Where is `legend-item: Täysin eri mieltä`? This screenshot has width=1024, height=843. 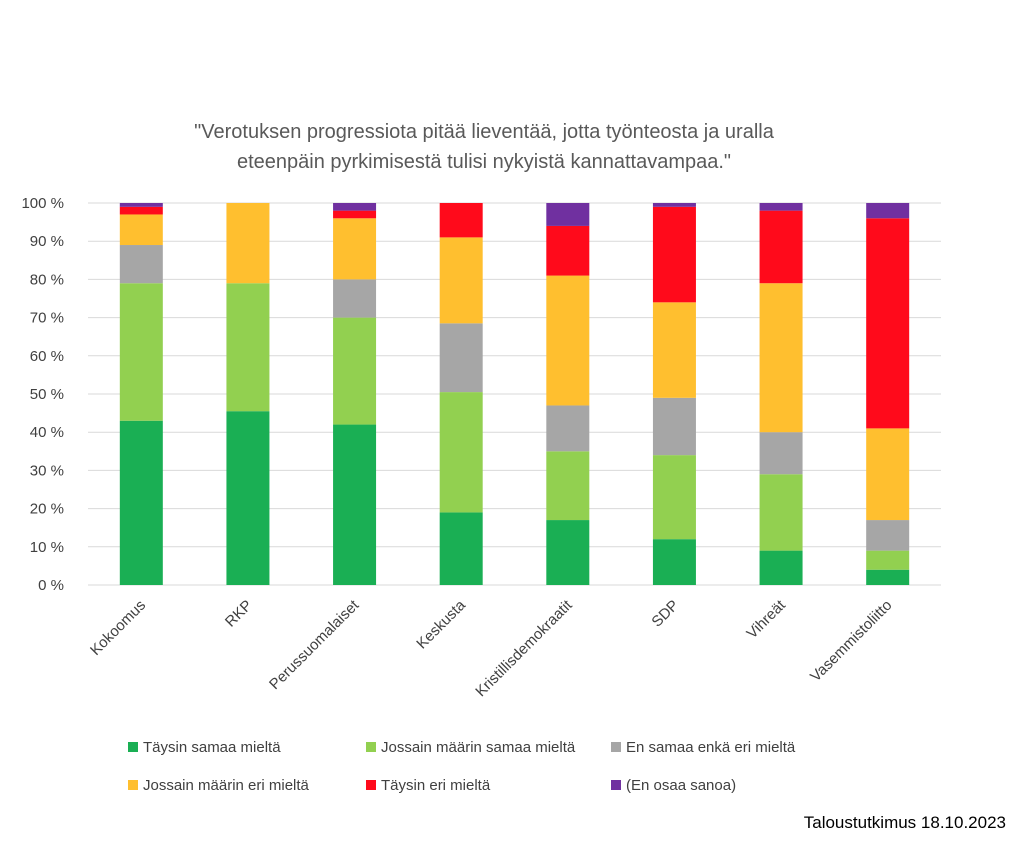 legend-item: Täysin eri mieltä is located at coordinates (428, 785).